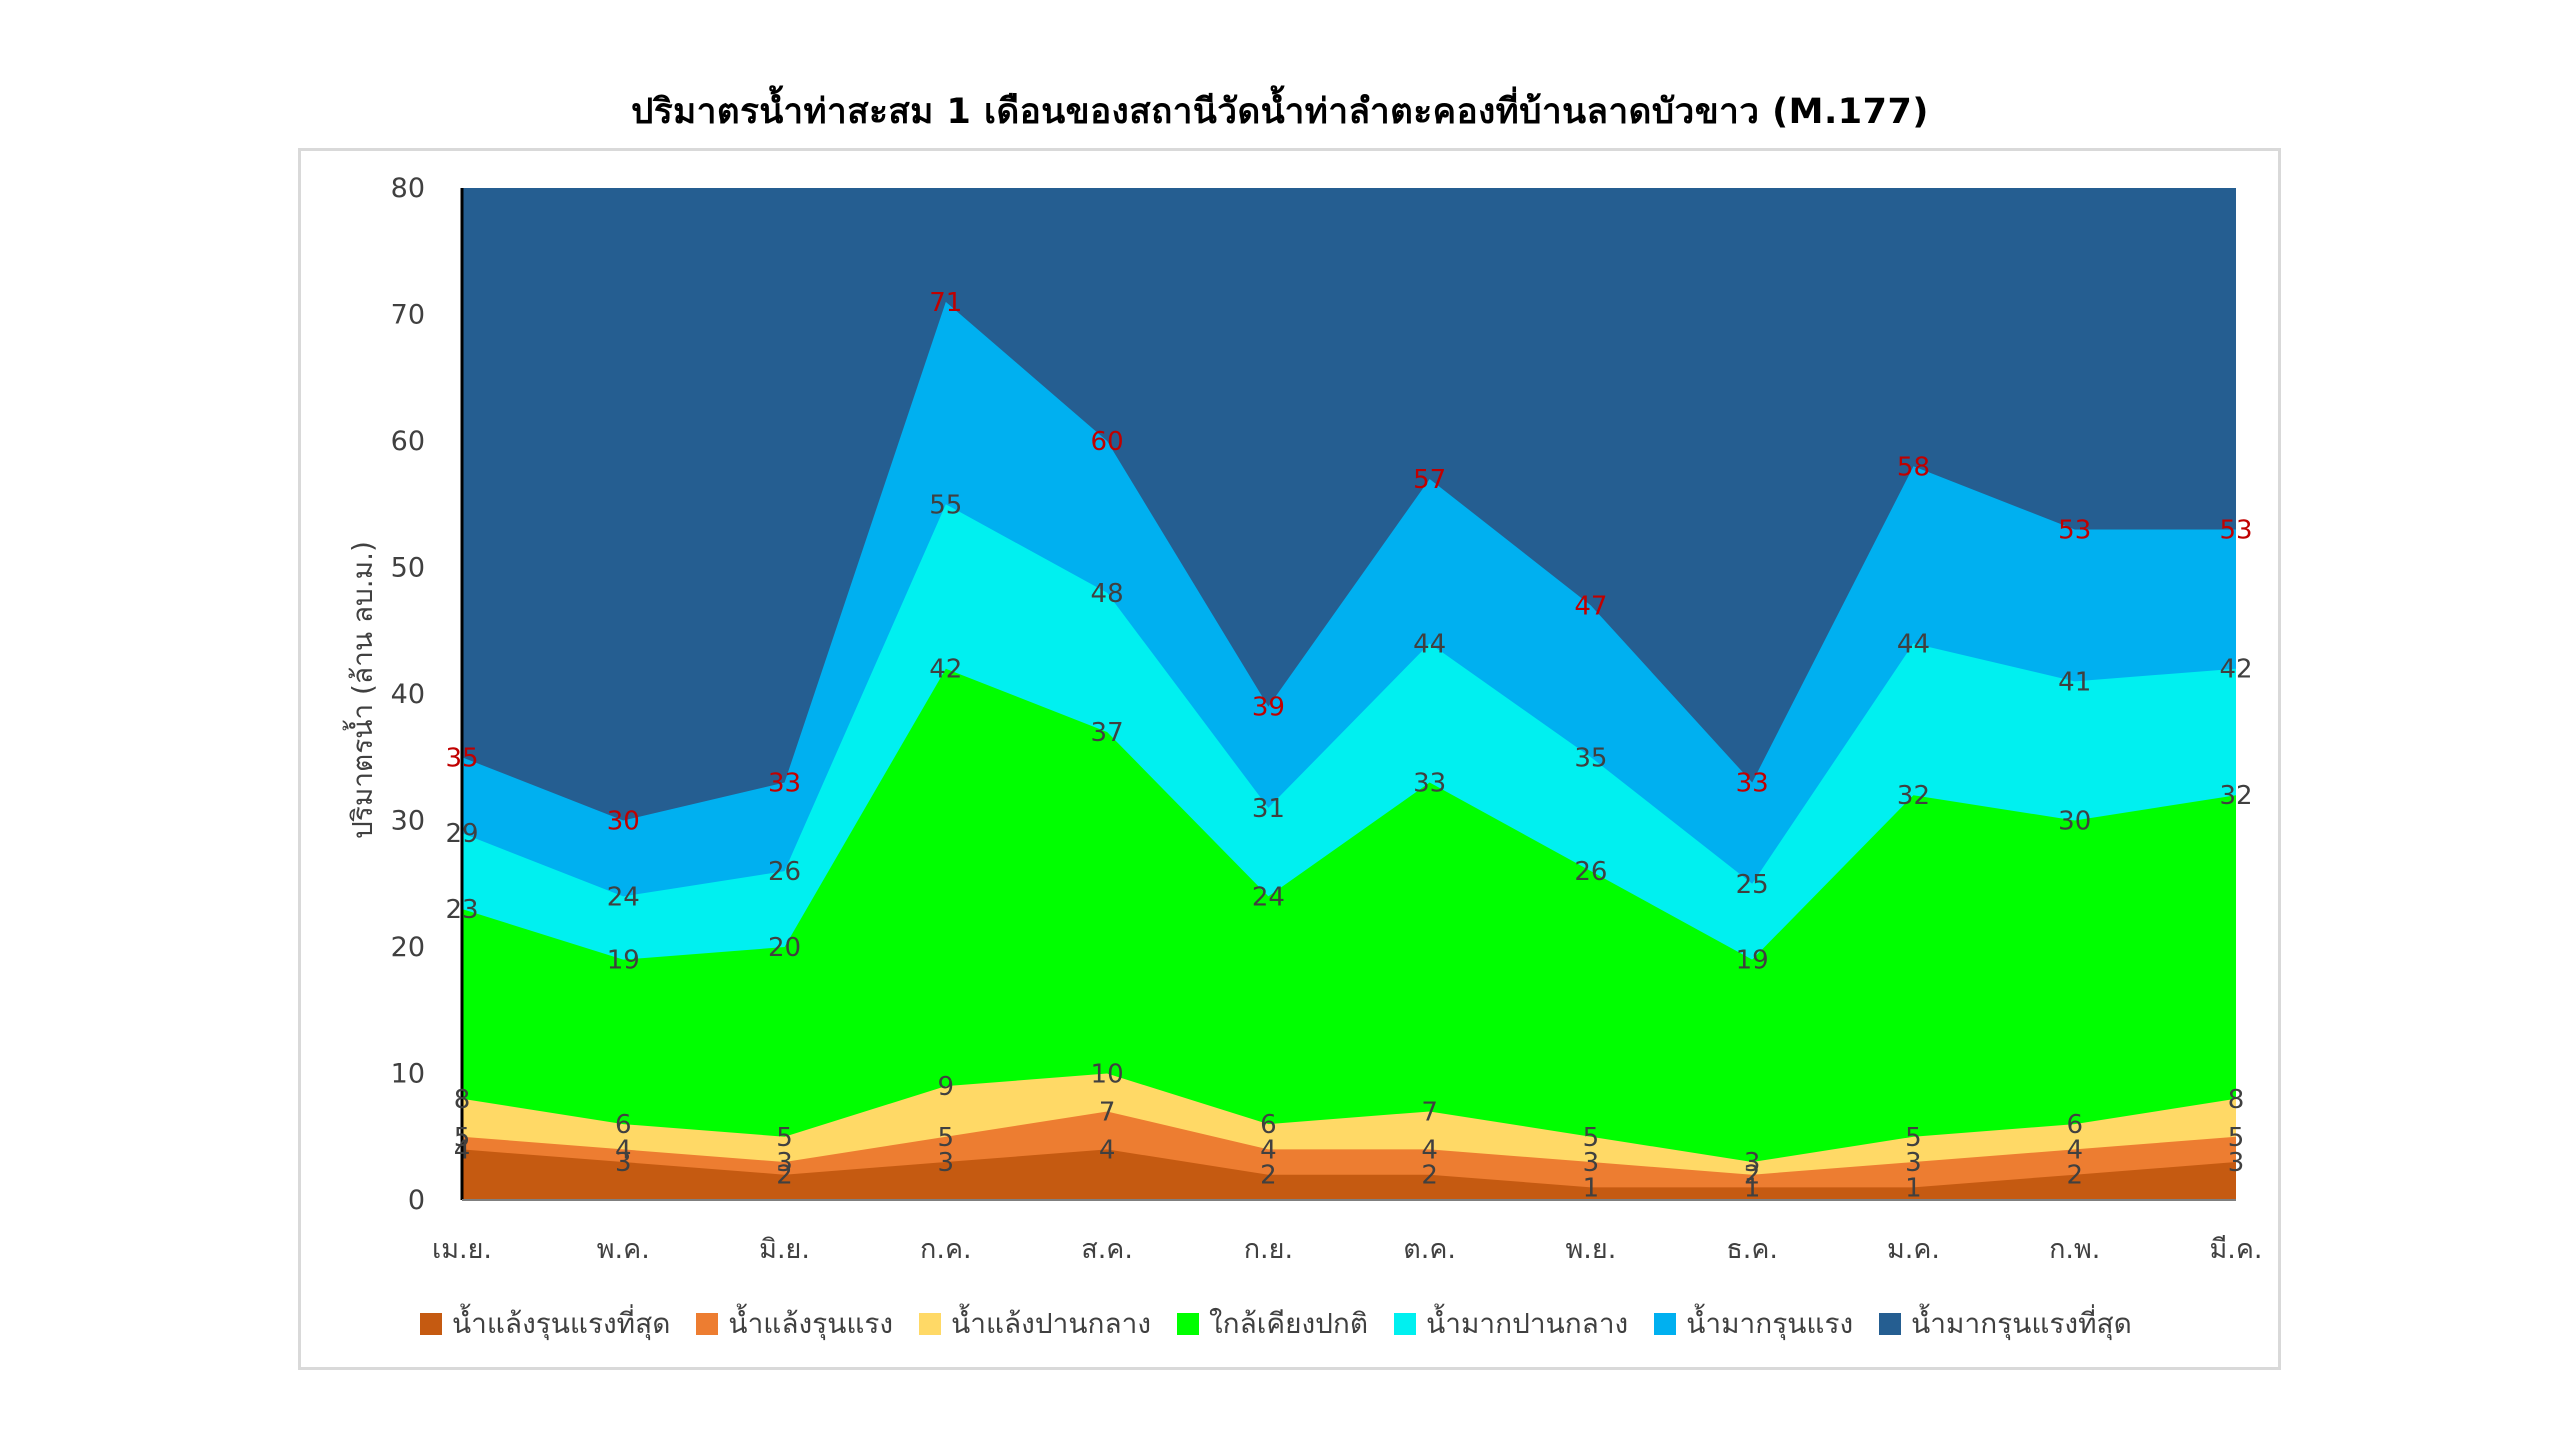 The height and width of the screenshot is (1440, 2560). What do you see at coordinates (360, 690) in the screenshot?
I see `y-axis-label: ปริมาตรน้ำ (ล้าน ลบ.ม.)` at bounding box center [360, 690].